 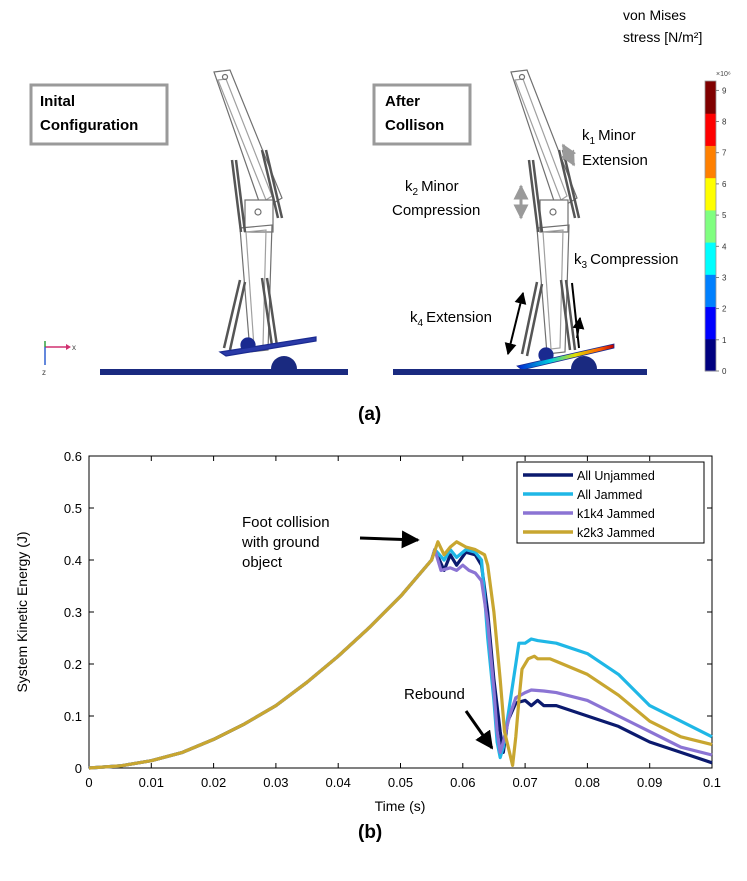 I want to click on colorbar-cells, so click(x=710, y=226).